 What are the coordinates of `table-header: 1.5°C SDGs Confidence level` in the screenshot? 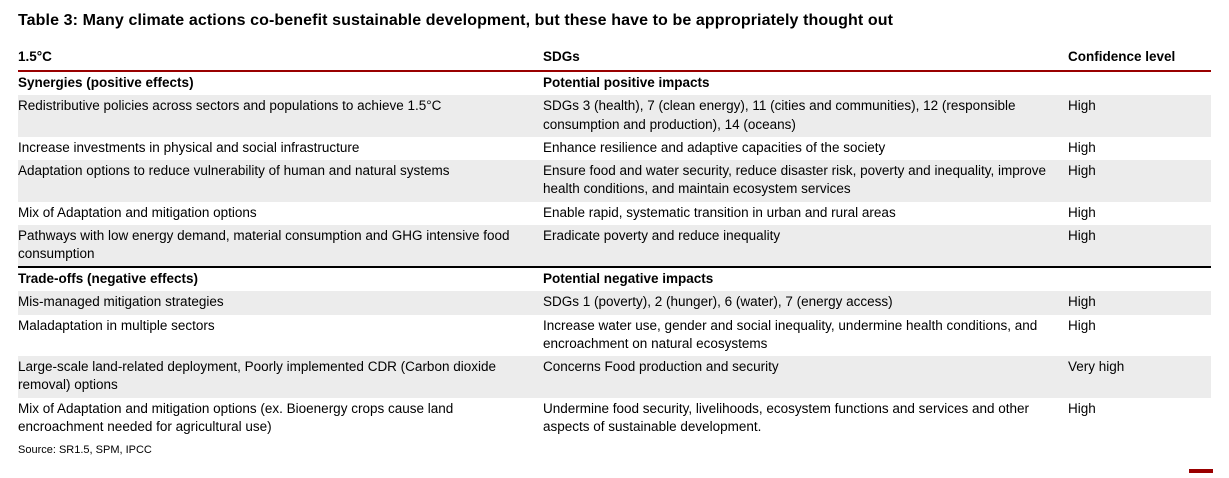 It's located at (614, 59).